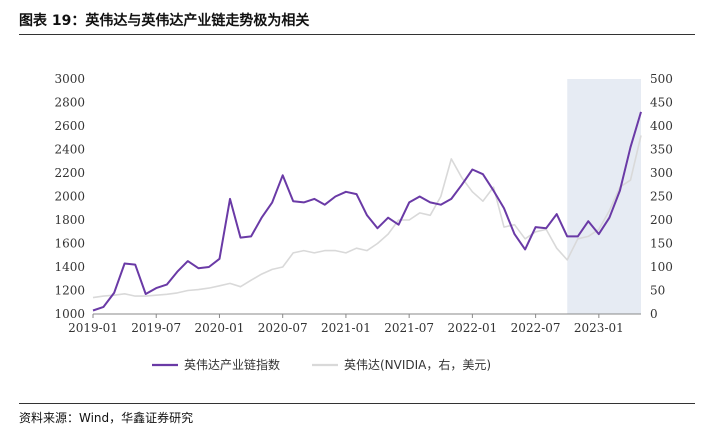 The height and width of the screenshot is (428, 705). Describe the element at coordinates (472, 328) in the screenshot. I see `x-tick-label: 2022-01` at that location.